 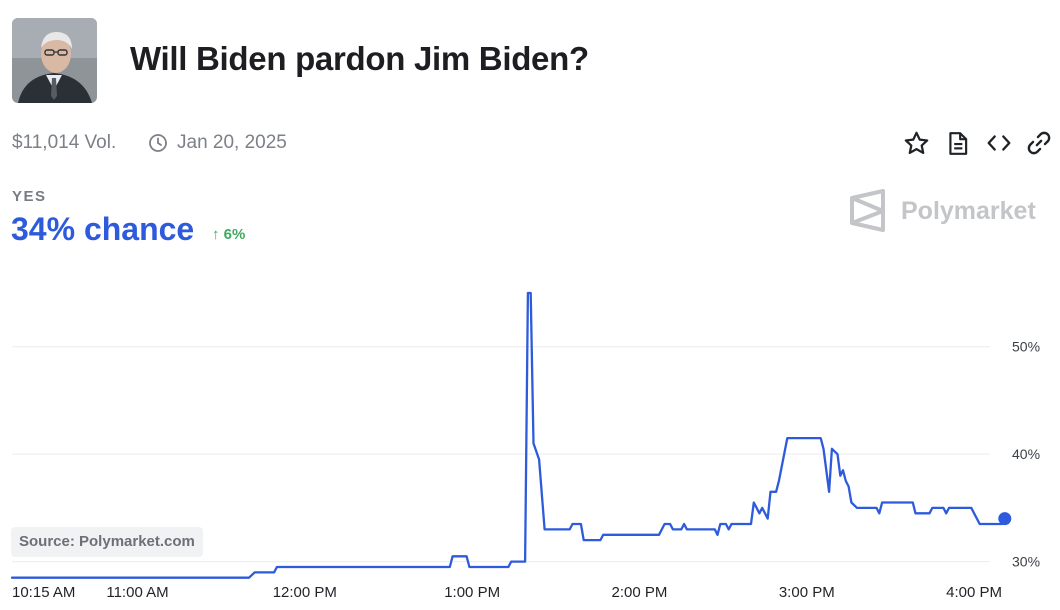 I want to click on volume-text: $11,014 Vol., so click(x=64, y=142).